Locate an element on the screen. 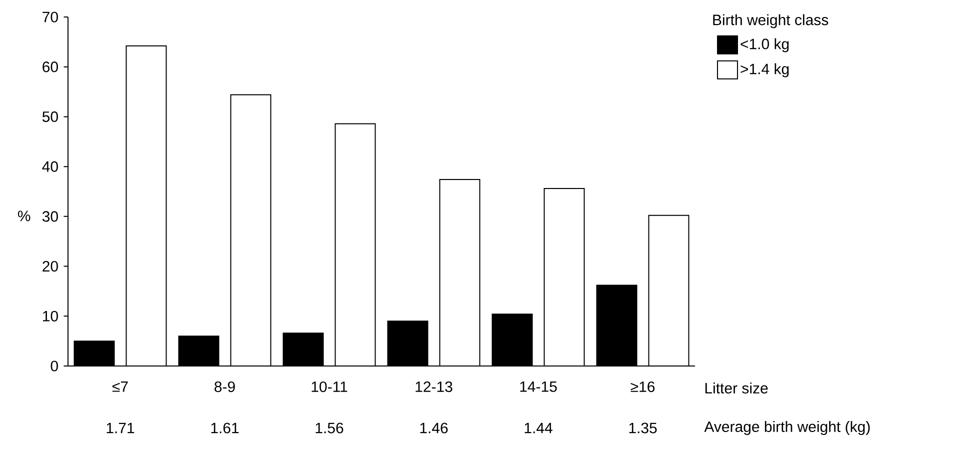 The width and height of the screenshot is (964, 454). y-tick-label: 30 is located at coordinates (50, 216).